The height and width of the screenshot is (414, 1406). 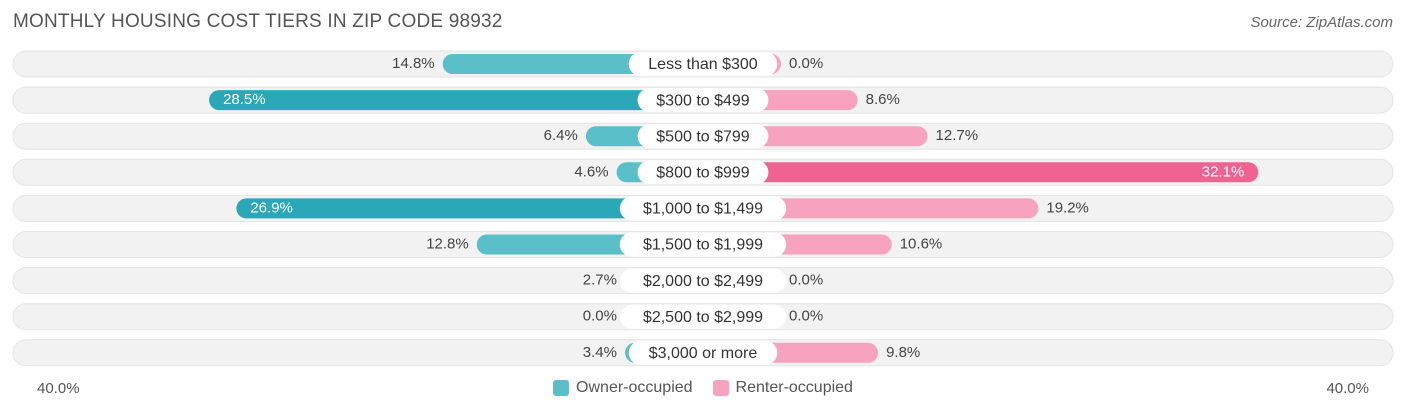 I want to click on legend-item-renter: Renter-occupied, so click(x=782, y=388).